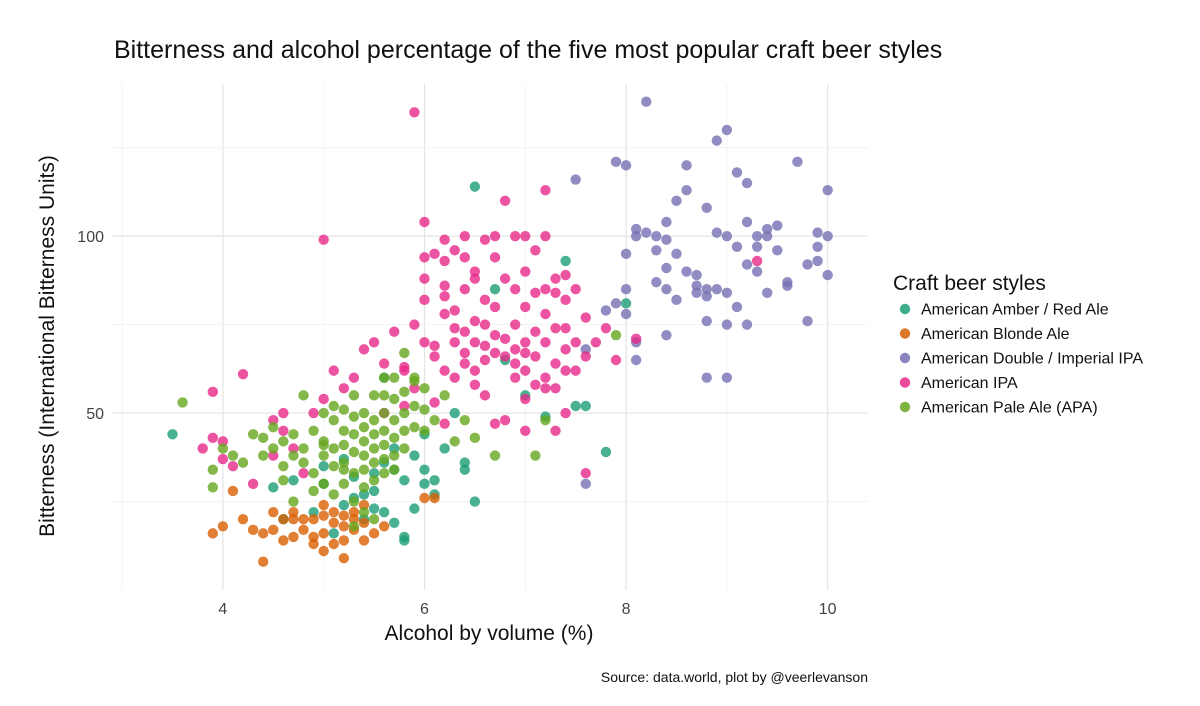  What do you see at coordinates (90, 326) in the screenshot?
I see `y-axis-ticks: 50 100` at bounding box center [90, 326].